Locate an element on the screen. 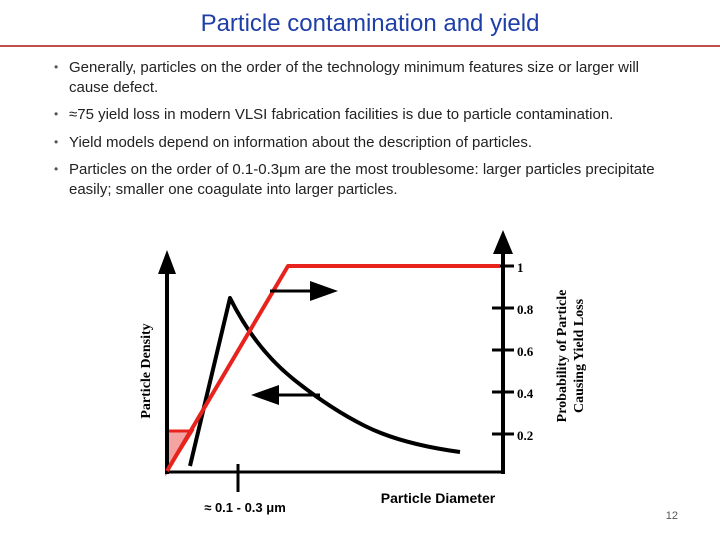 This screenshot has height=540, width=720. particle-density-curve is located at coordinates (324, 381).